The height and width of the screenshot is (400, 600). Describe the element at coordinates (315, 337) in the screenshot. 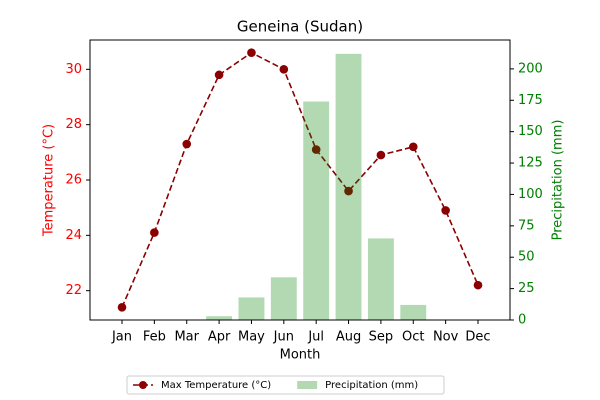

I see `x-tick-label: Jul` at that location.